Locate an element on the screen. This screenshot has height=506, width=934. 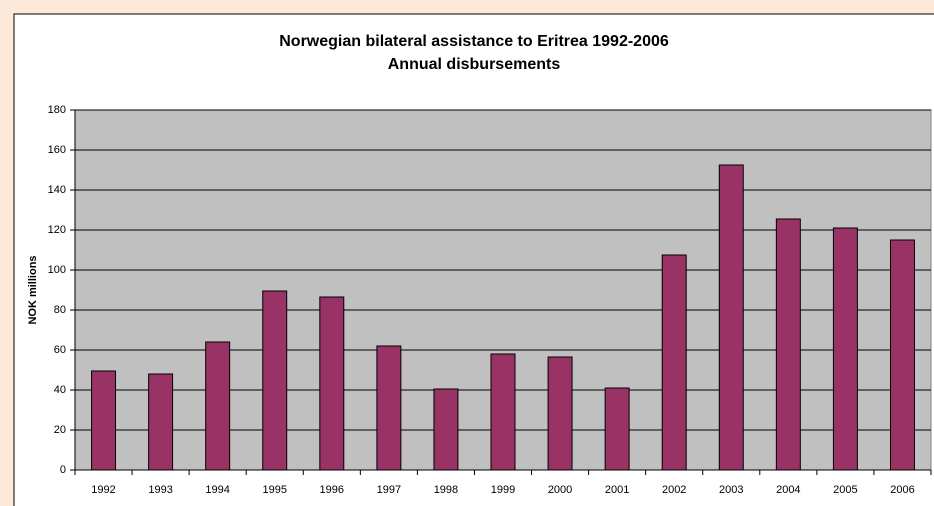
x-tick-label: 2004 is located at coordinates (788, 490).